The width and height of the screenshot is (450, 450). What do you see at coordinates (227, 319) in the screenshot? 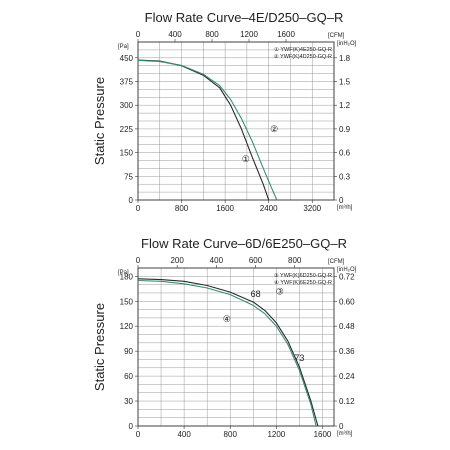
I see `annotation-label: ④` at bounding box center [227, 319].